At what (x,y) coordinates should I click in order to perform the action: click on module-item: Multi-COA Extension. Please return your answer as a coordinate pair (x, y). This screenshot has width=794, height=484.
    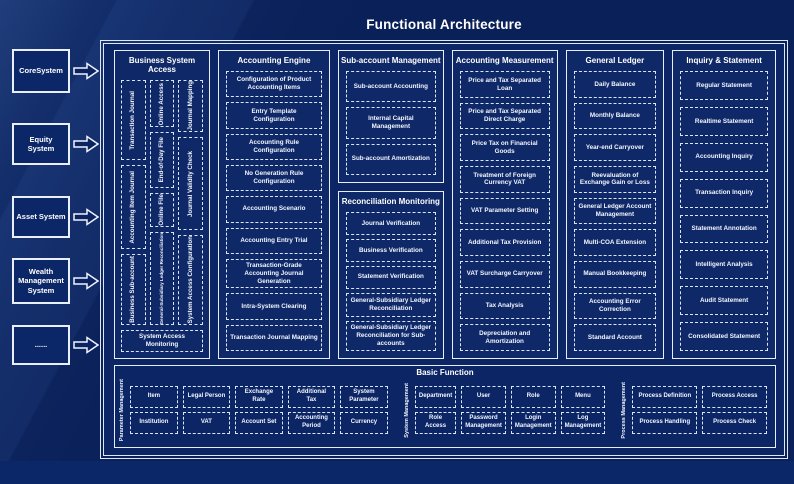
    Looking at the image, I should click on (615, 243).